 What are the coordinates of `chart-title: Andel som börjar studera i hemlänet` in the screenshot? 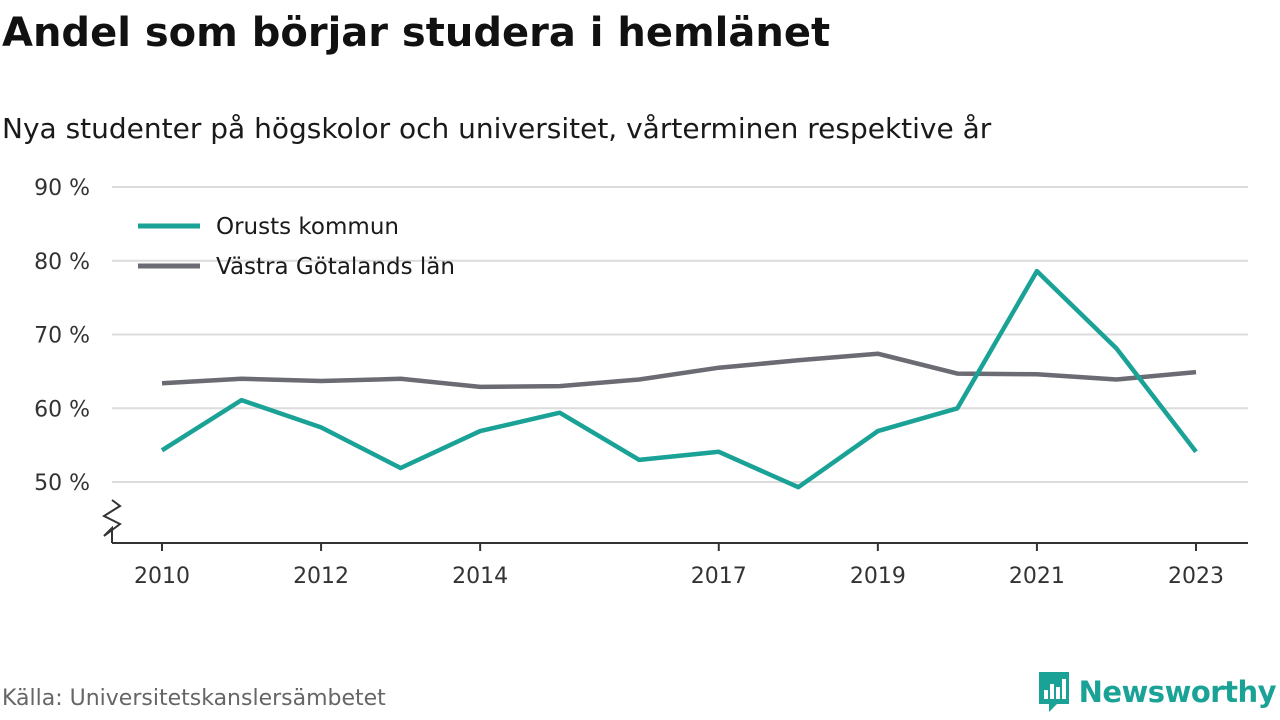 It's located at (416, 33).